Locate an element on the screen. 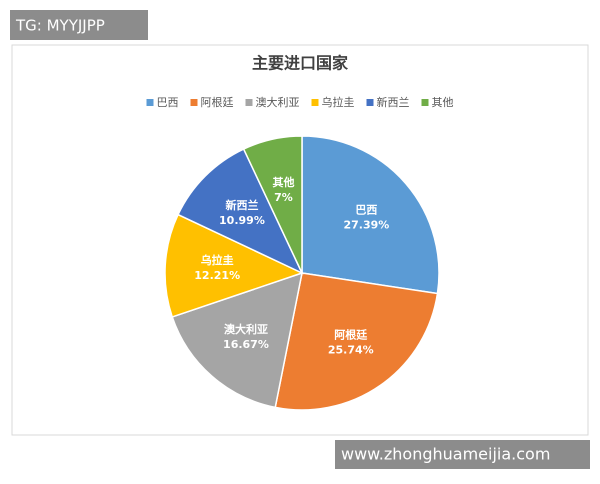  slice-label: 其他 is located at coordinates (283, 182).